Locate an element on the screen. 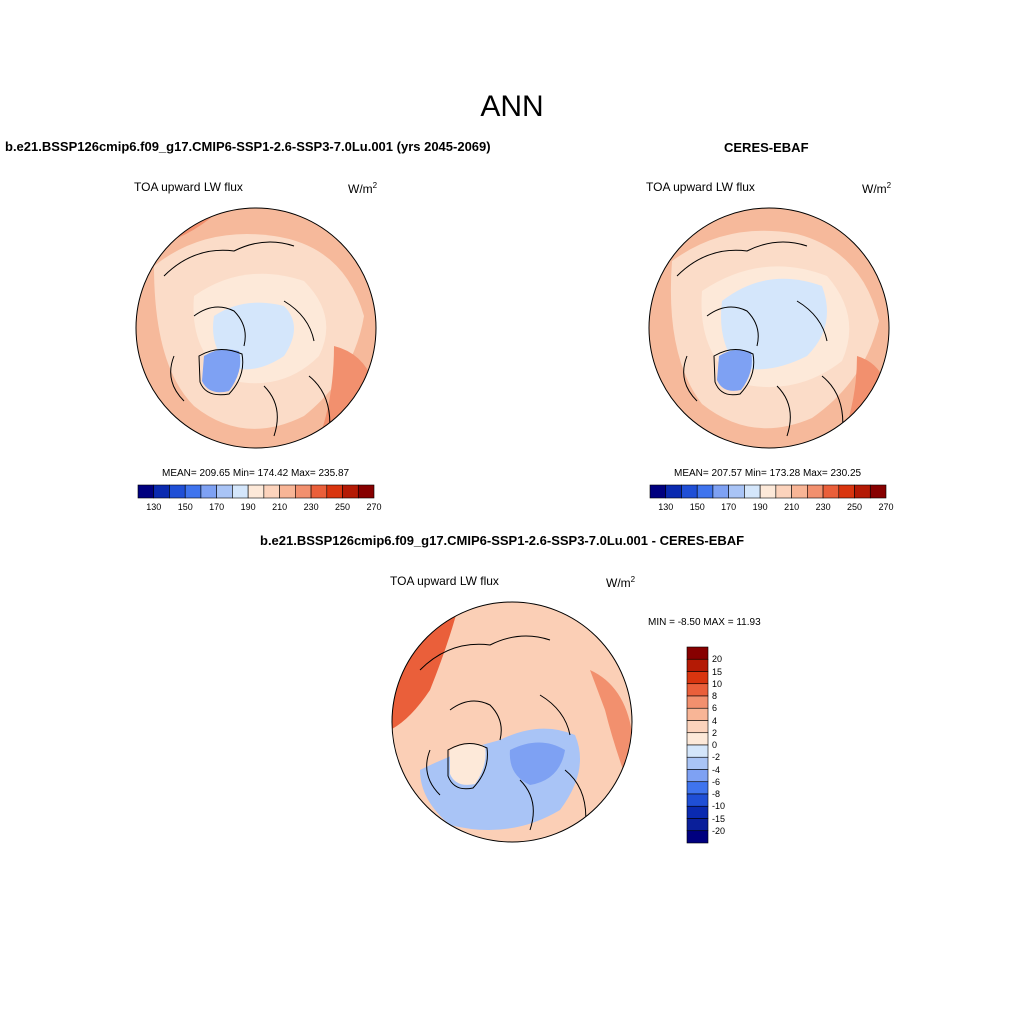 The height and width of the screenshot is (1024, 1024). model-colorbar is located at coordinates (256, 491).